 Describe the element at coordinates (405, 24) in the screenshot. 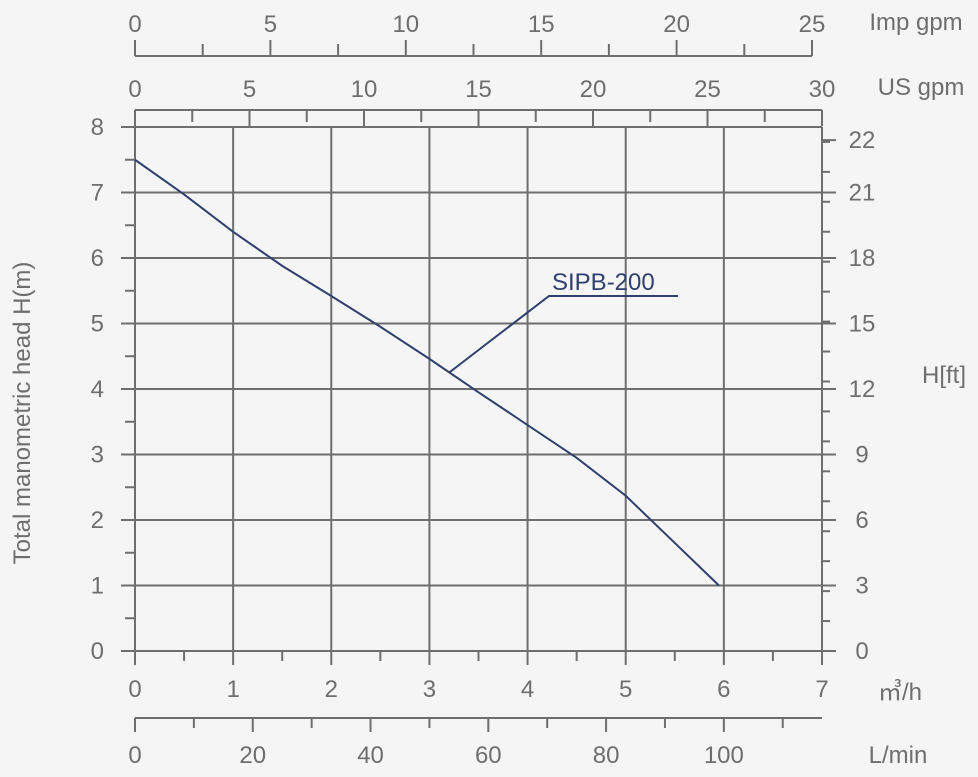

I see `impgpm-tick-label: 10` at that location.